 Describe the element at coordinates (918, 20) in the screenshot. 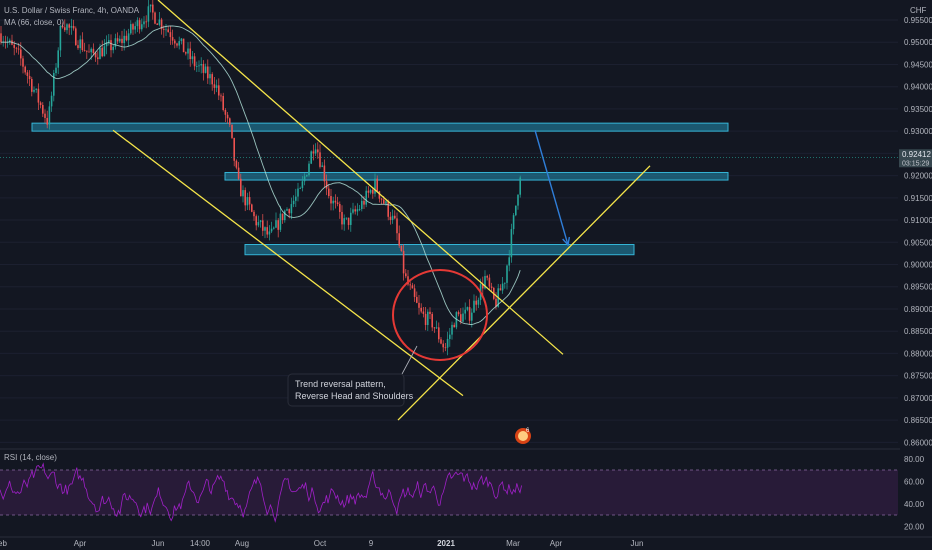

I see `price-tick-label: 0.95500` at that location.